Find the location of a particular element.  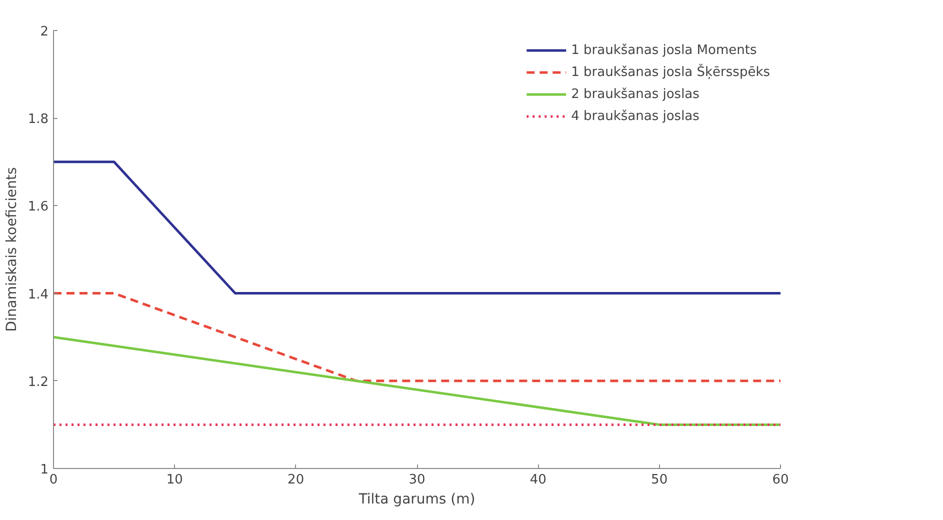

x-axis-title: Tilta garums (m) is located at coordinates (417, 500).